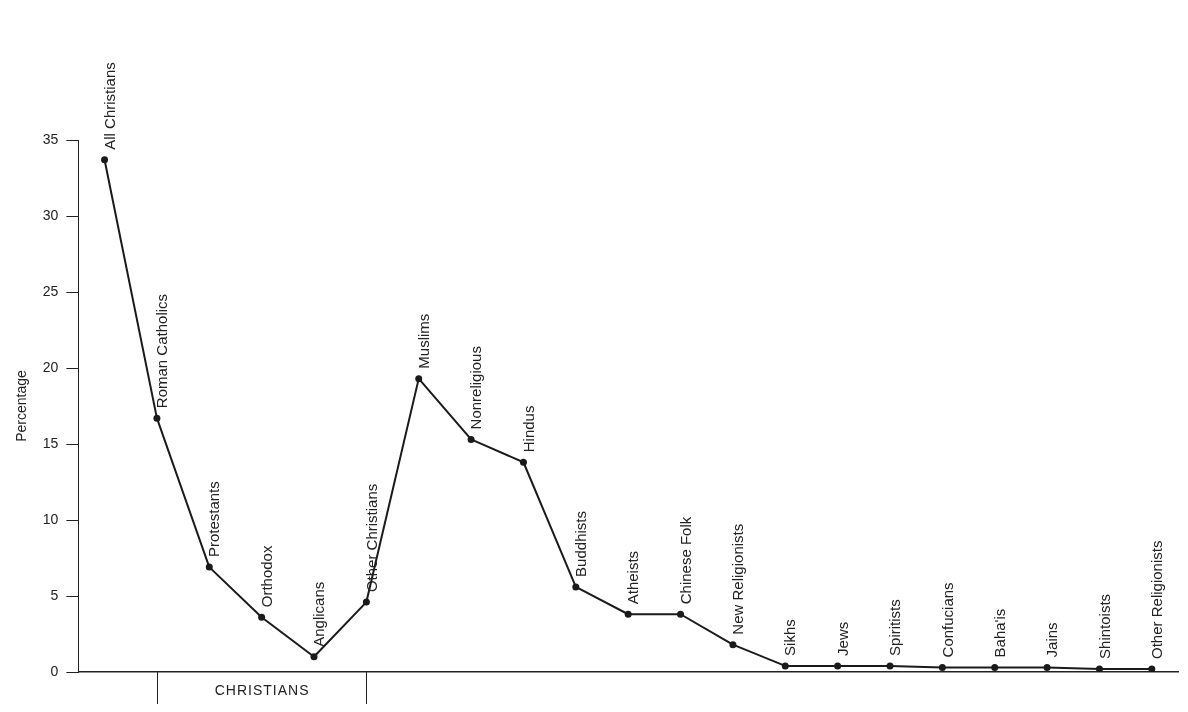 This screenshot has height=712, width=1188. What do you see at coordinates (262, 688) in the screenshot?
I see `bracket: CHRISTIANS` at bounding box center [262, 688].